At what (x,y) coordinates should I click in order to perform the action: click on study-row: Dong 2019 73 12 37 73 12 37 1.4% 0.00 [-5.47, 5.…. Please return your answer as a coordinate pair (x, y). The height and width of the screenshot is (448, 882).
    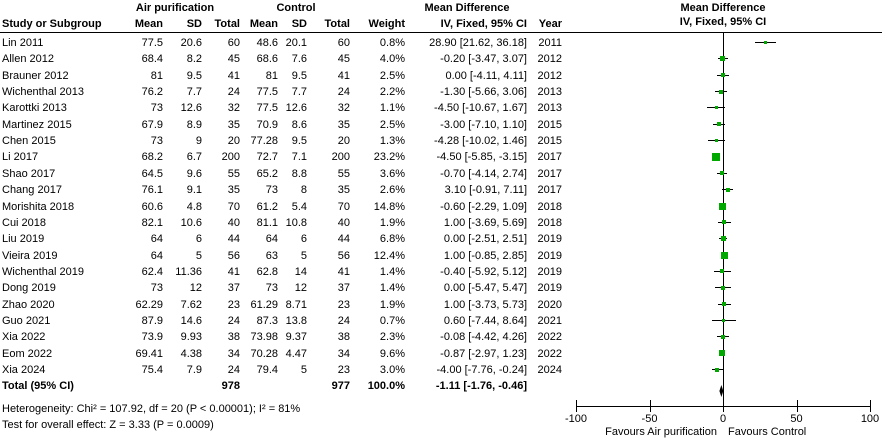
    Looking at the image, I should click on (441, 288).